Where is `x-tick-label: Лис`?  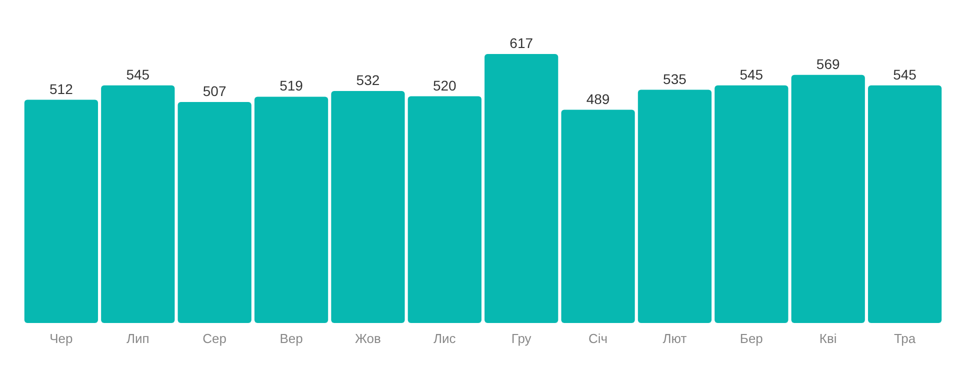 x-tick-label: Лис is located at coordinates (445, 338).